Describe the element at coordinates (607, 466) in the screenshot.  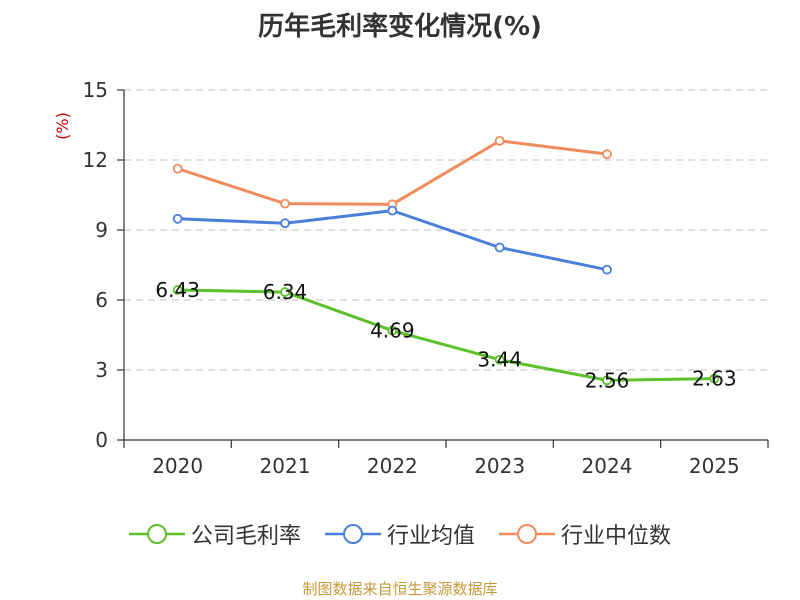
I see `x-tick-label: 2024` at that location.